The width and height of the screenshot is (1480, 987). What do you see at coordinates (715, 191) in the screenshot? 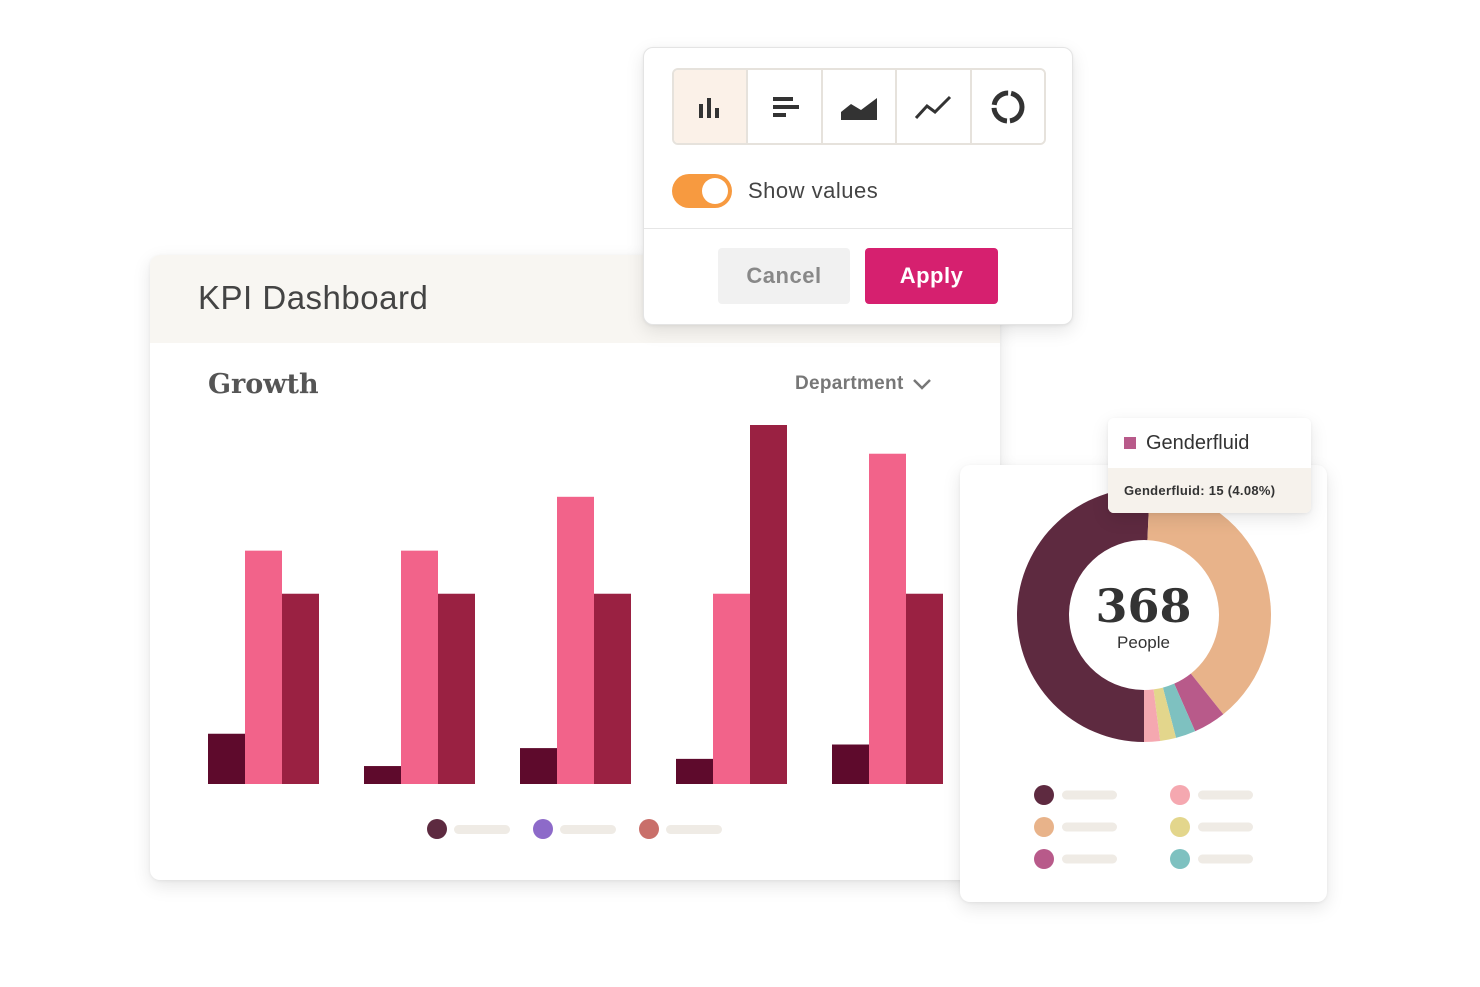
I see `toggle-knob` at bounding box center [715, 191].